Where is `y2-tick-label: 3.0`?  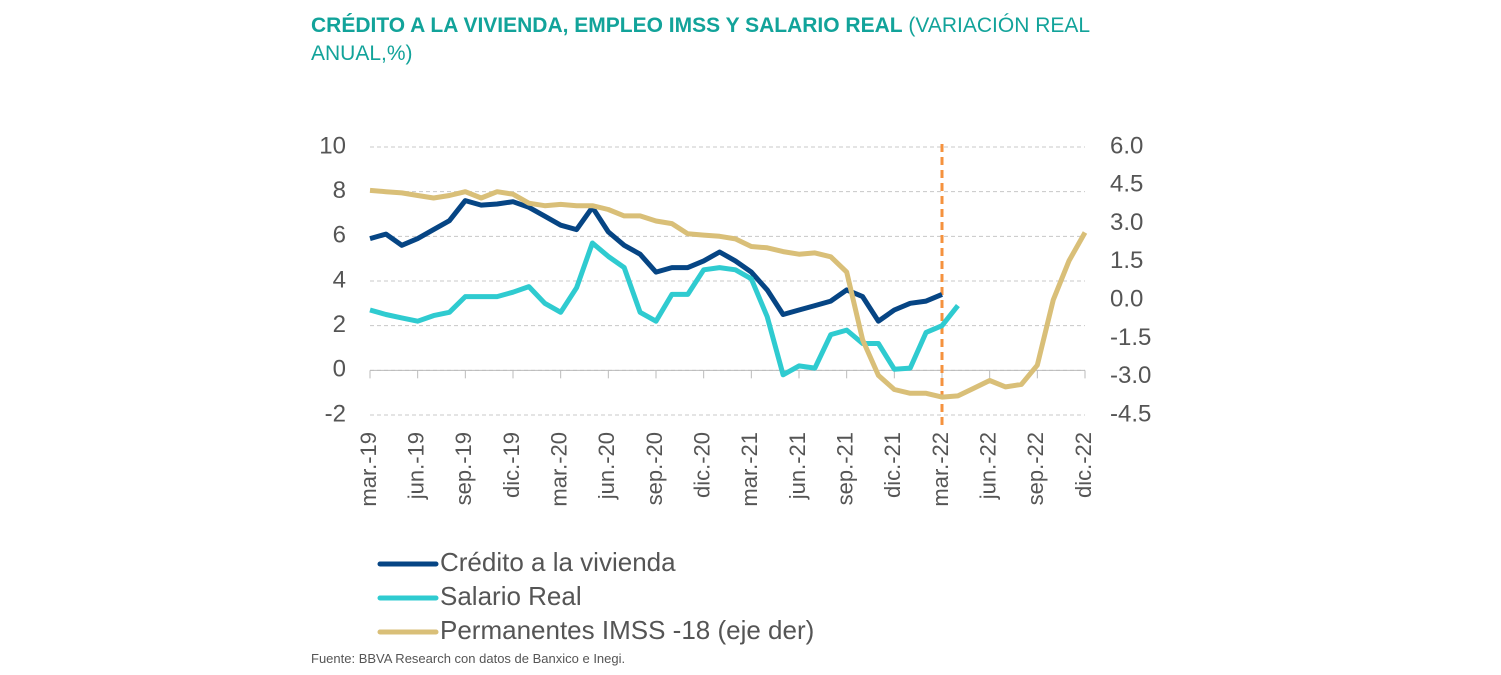 y2-tick-label: 3.0 is located at coordinates (1126, 222).